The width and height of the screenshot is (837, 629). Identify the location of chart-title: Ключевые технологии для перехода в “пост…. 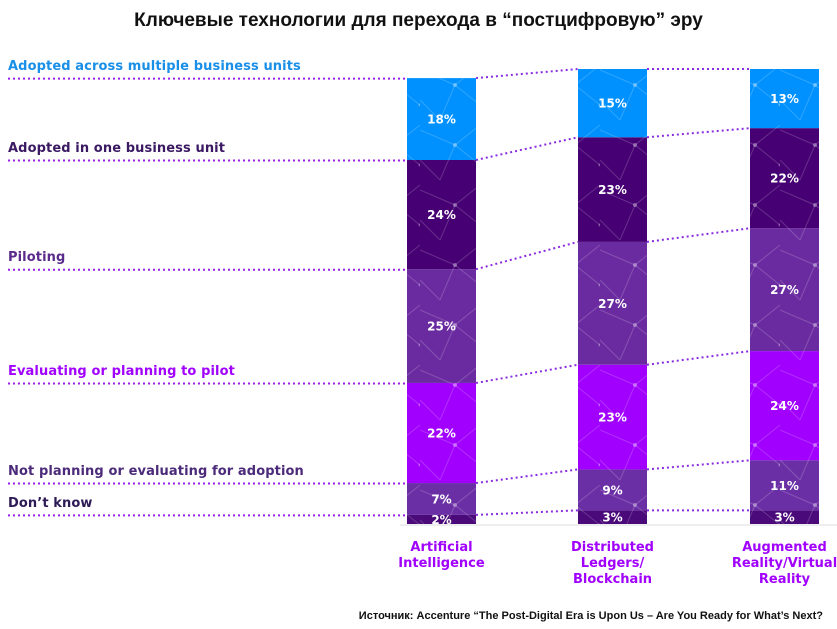
(418, 20).